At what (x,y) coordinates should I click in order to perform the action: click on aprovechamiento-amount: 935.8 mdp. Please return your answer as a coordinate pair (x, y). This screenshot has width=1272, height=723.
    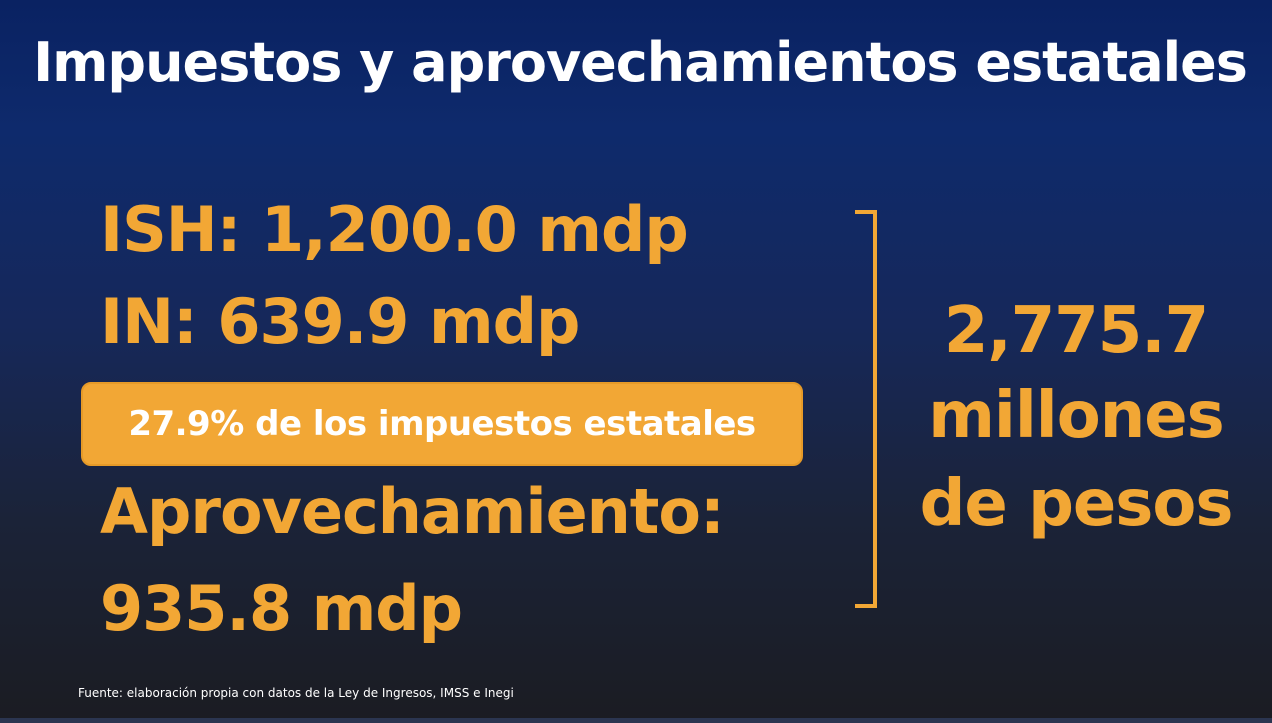
    Looking at the image, I should click on (281, 608).